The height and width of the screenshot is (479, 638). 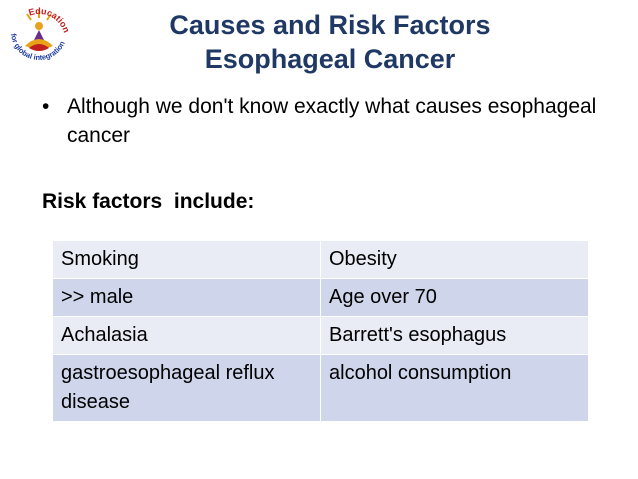 What do you see at coordinates (186, 335) in the screenshot?
I see `table-cell: Achalasia` at bounding box center [186, 335].